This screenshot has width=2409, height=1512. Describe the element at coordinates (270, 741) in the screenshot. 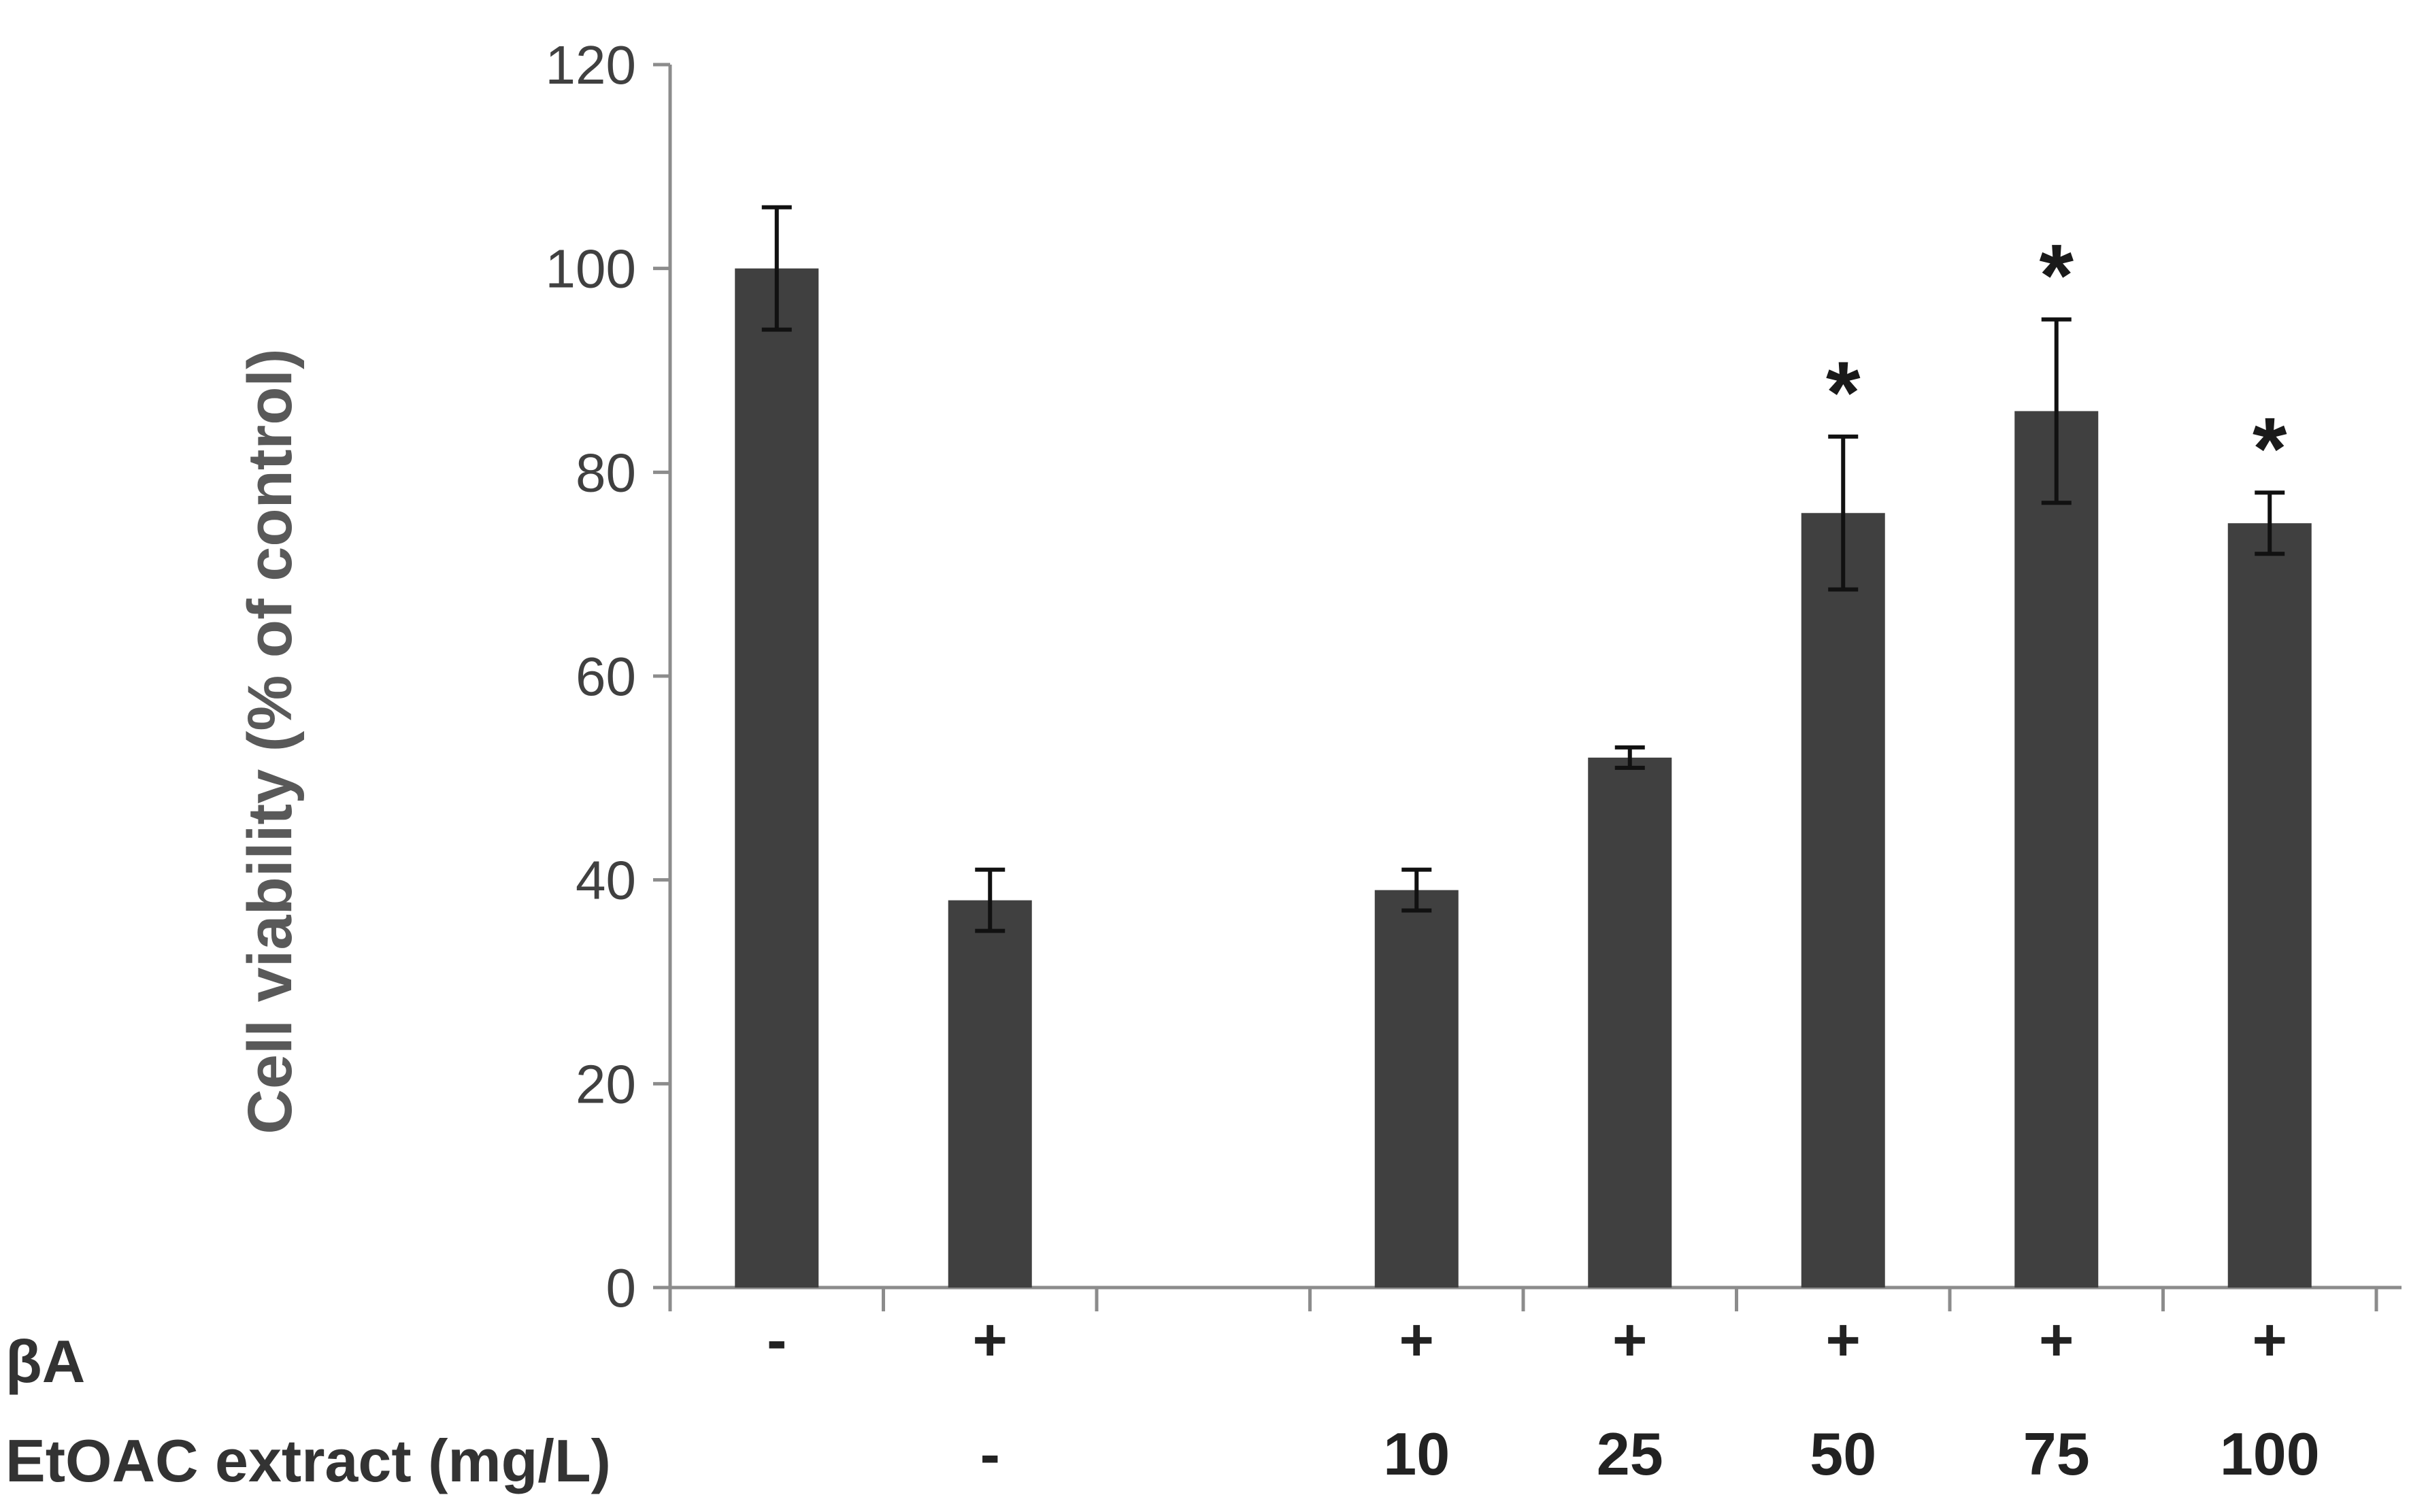

I see `y-axis-title: Cell viability (% of control)` at that location.